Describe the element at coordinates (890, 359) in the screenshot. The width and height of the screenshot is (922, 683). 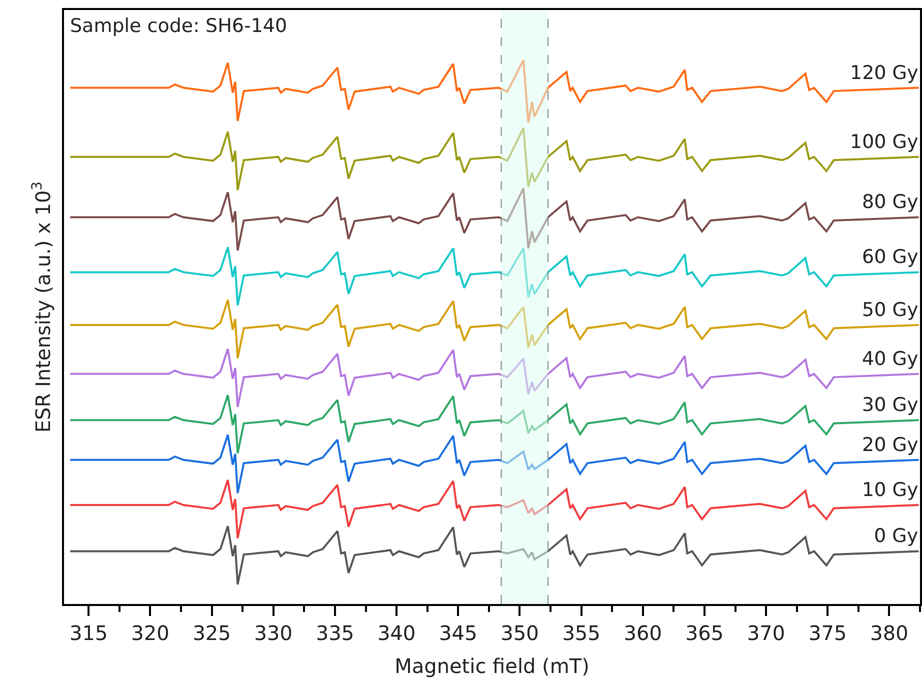
I see `series-label: 40 Gy` at that location.